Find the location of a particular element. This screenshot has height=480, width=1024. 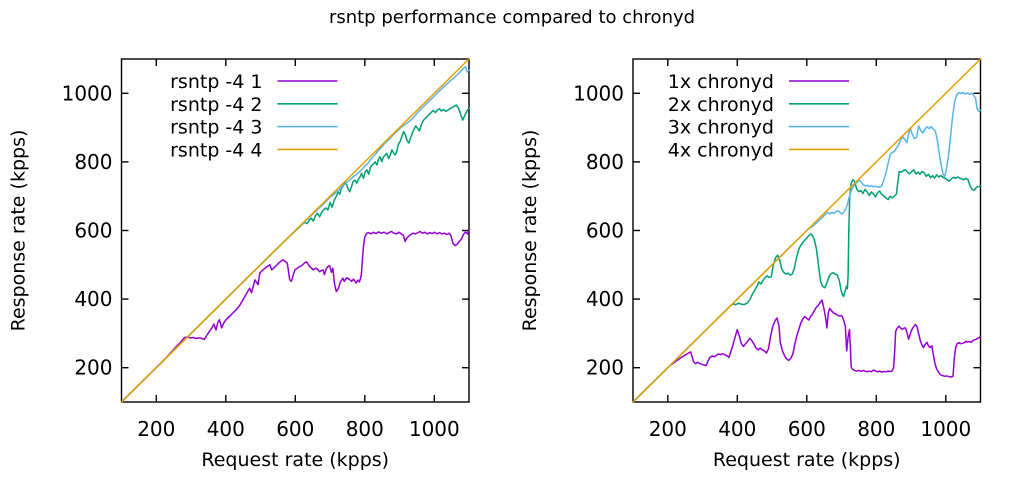

y-axis-label-left: Response rate (kpps) is located at coordinates (19, 231).